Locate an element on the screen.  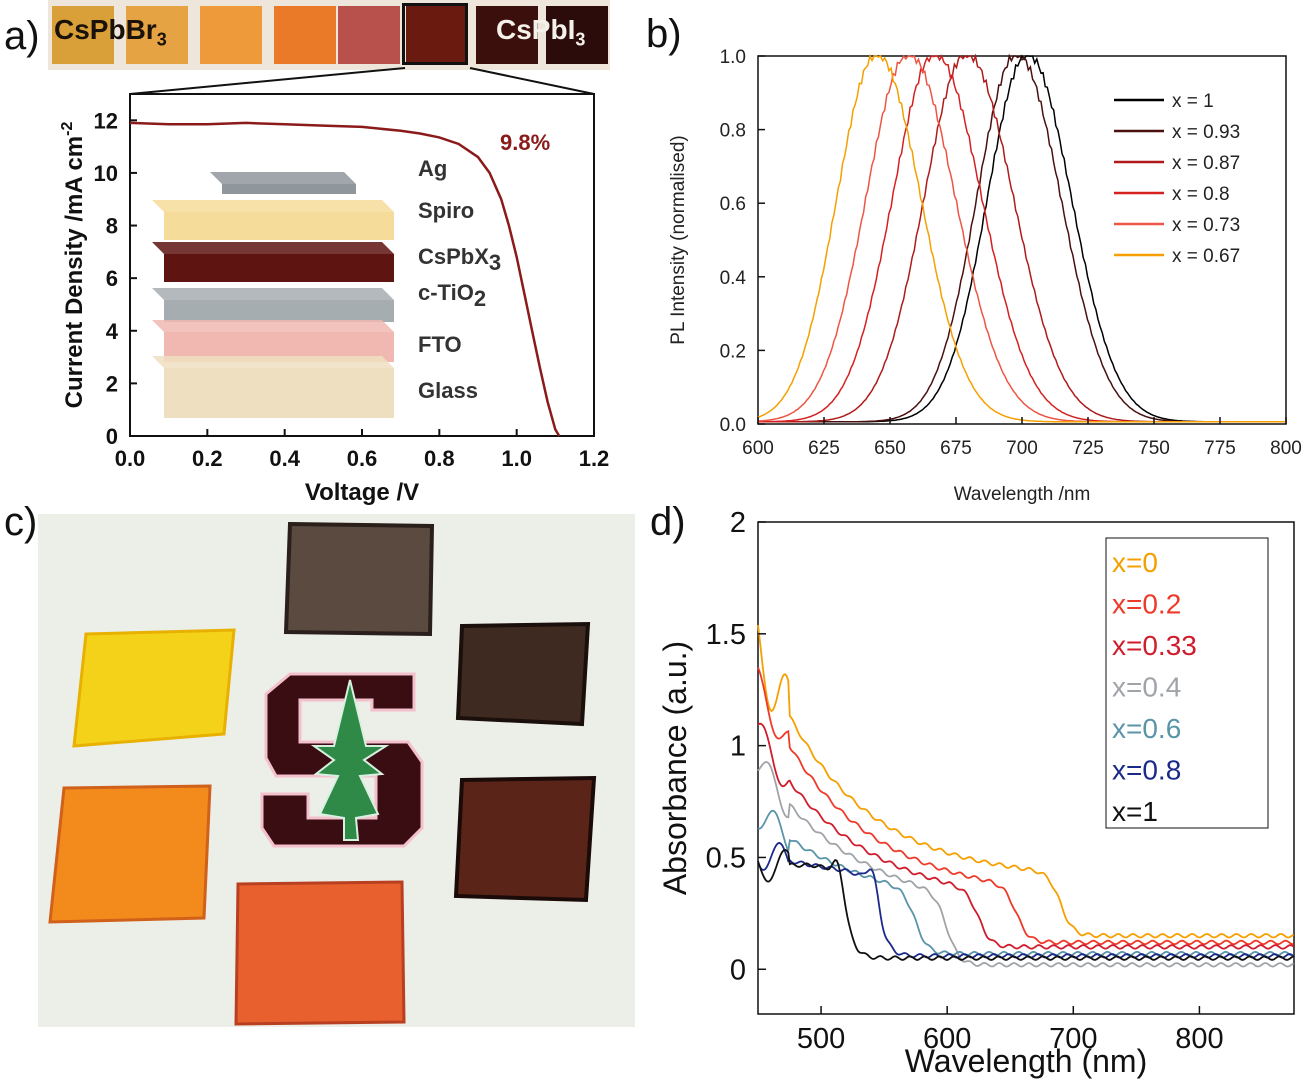
film-yellow is located at coordinates (154, 688).